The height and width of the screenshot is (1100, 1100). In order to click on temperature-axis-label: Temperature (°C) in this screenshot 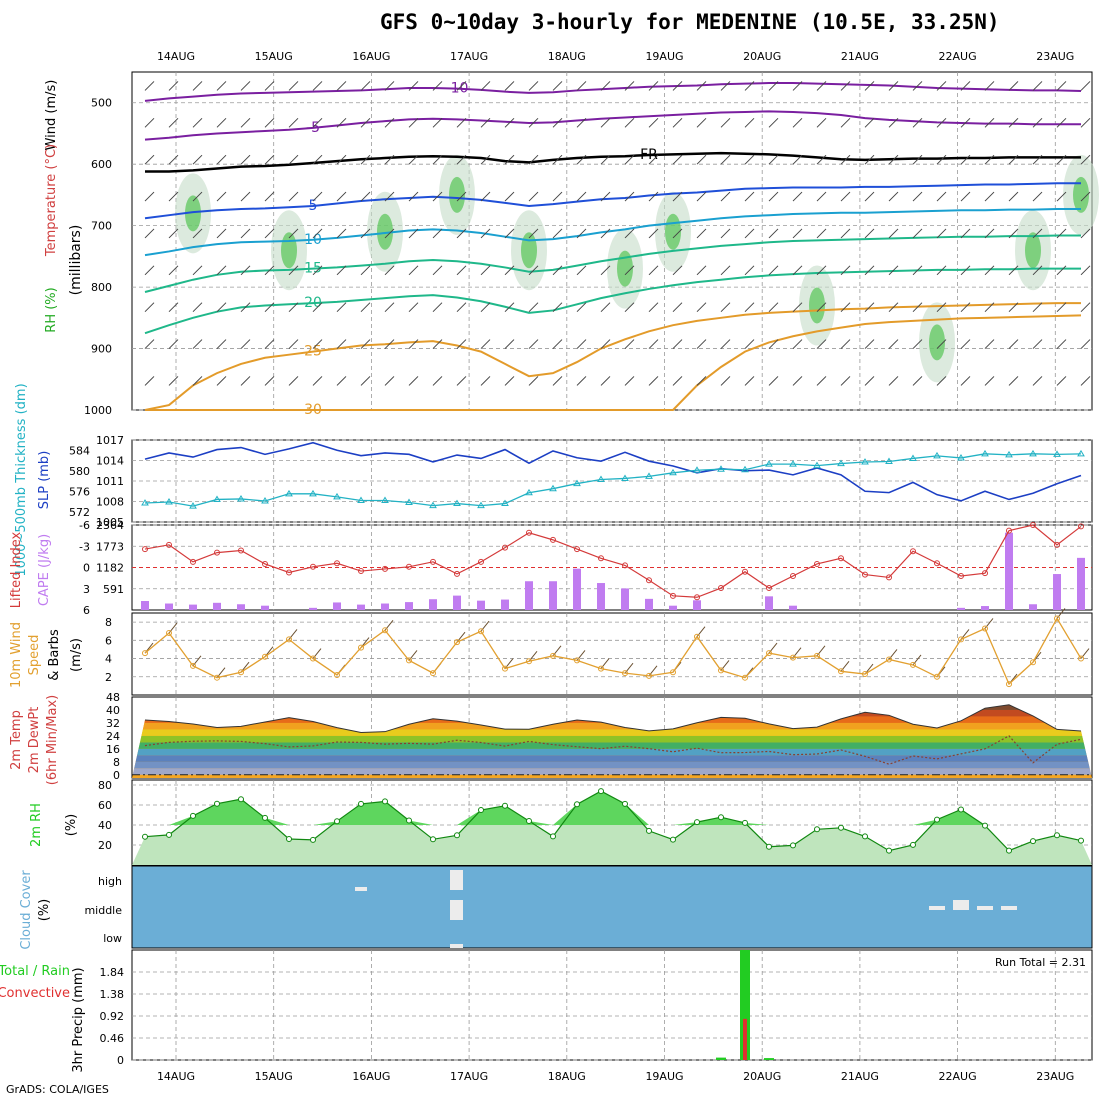, I will do `click(51, 200)`.